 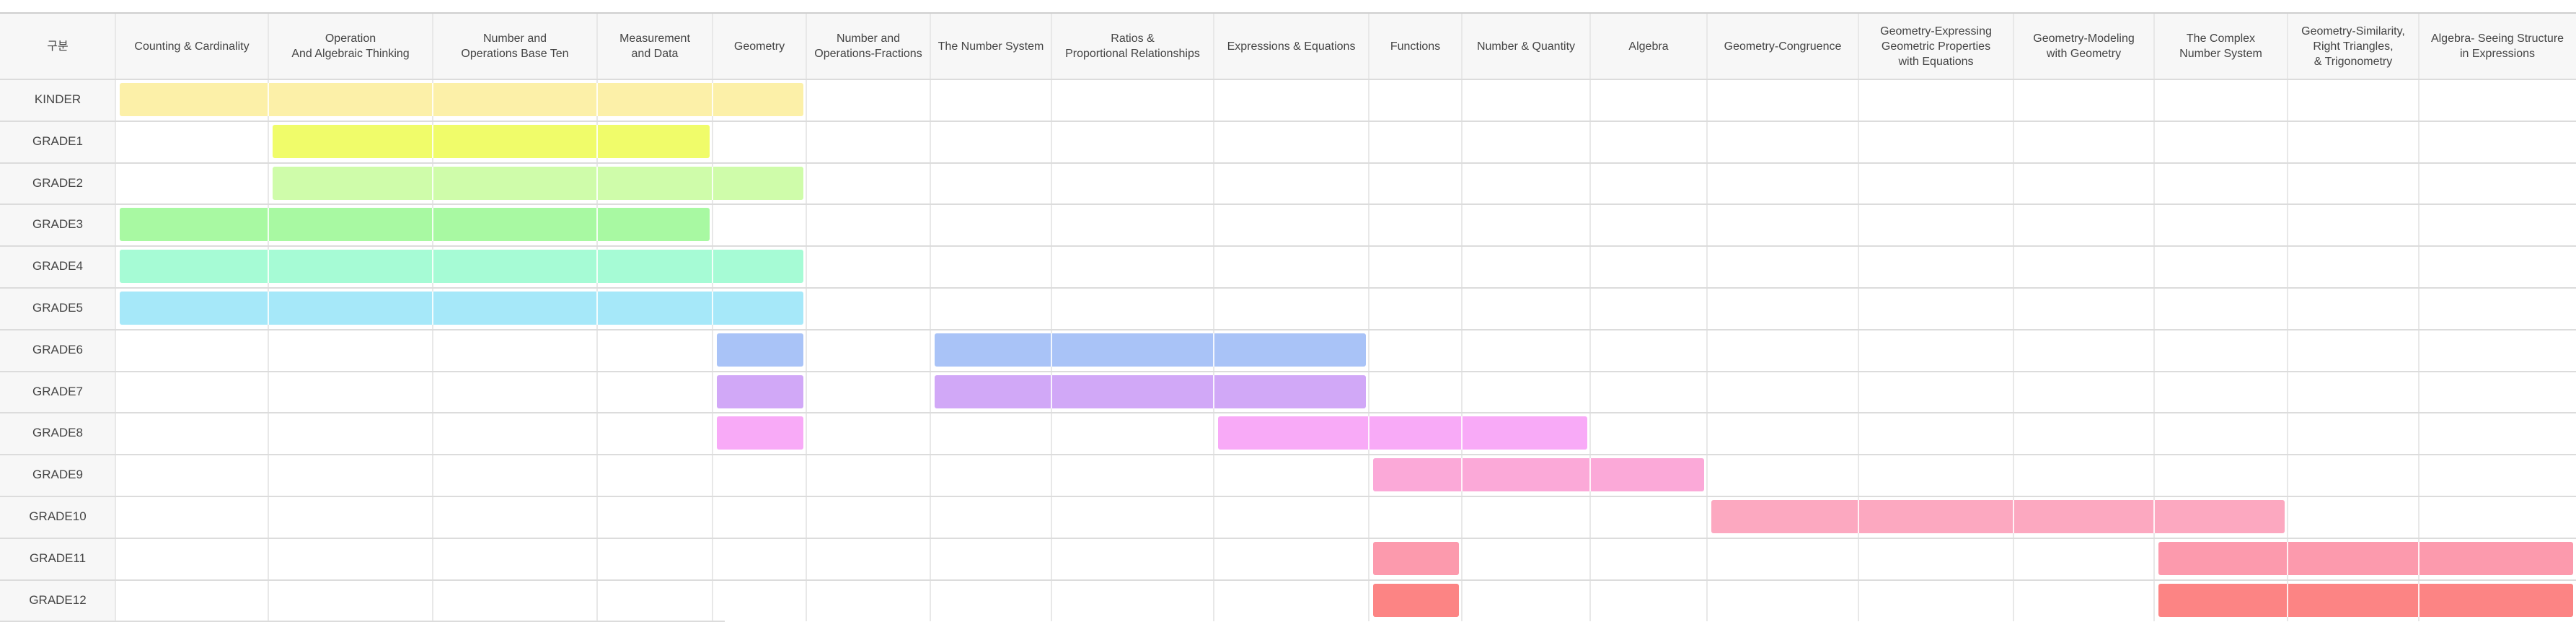 I want to click on row-label: GRADE11, so click(x=58, y=558).